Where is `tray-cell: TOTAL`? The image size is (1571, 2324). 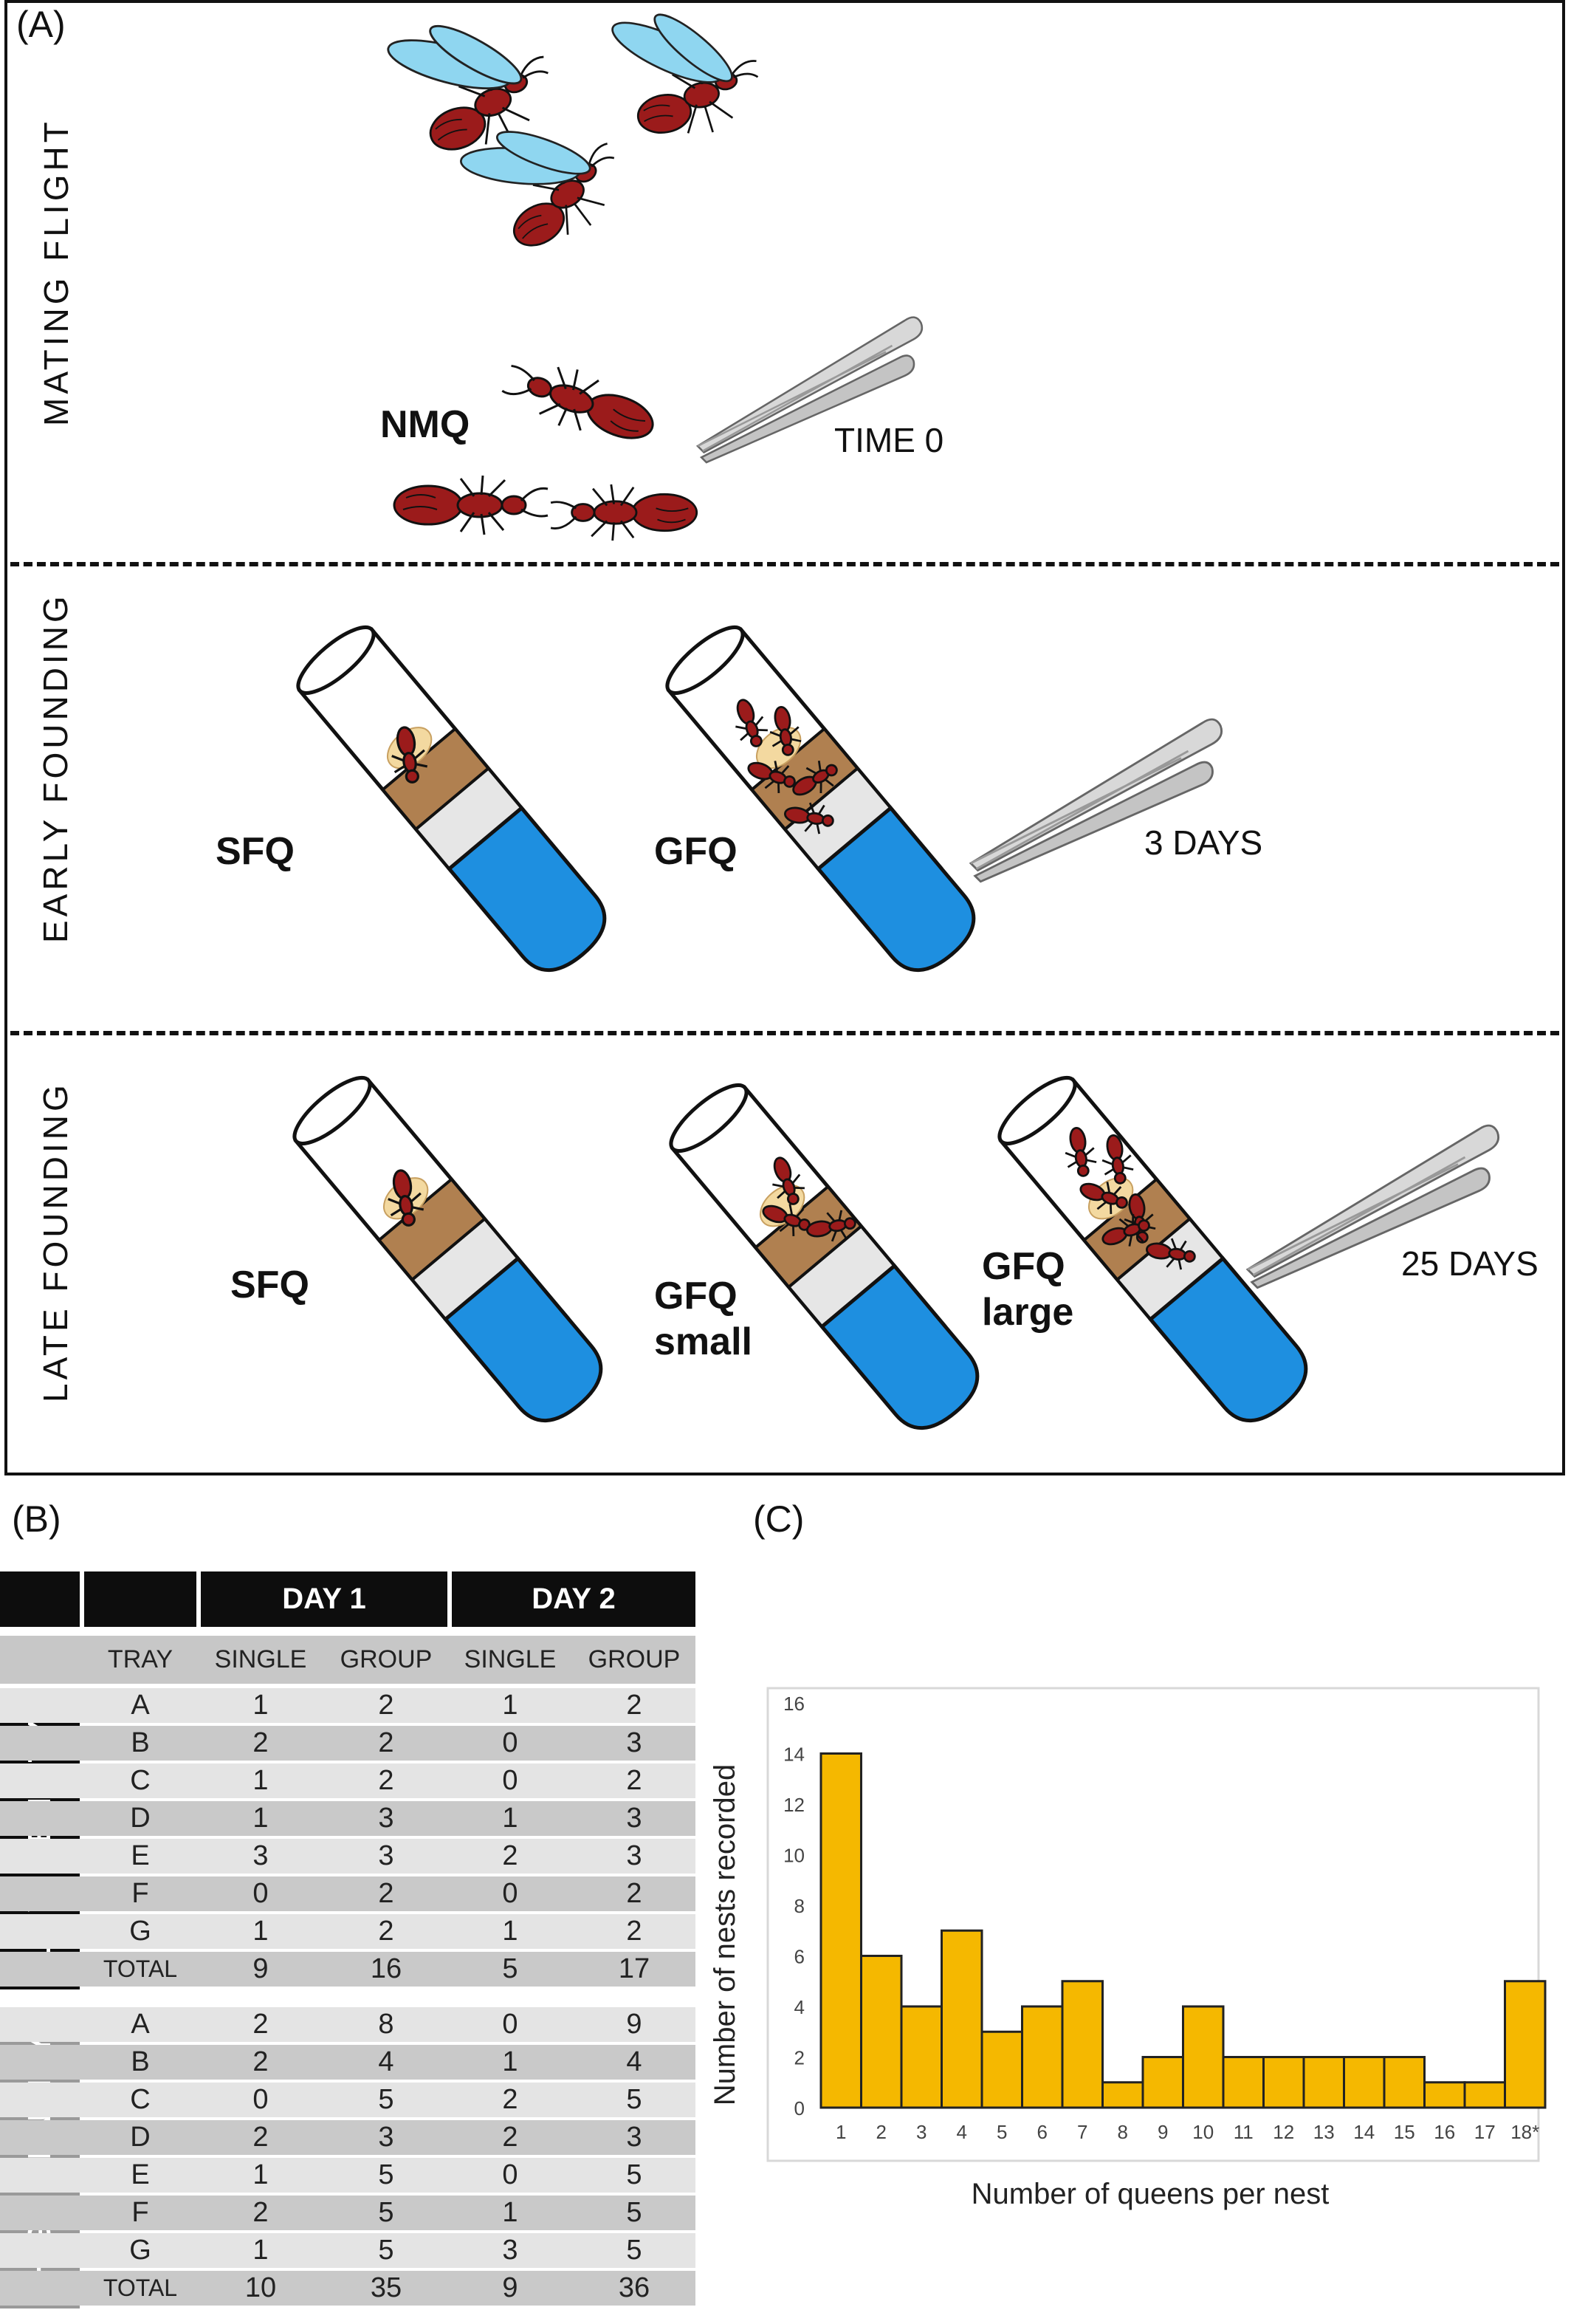 tray-cell: TOTAL is located at coordinates (140, 1969).